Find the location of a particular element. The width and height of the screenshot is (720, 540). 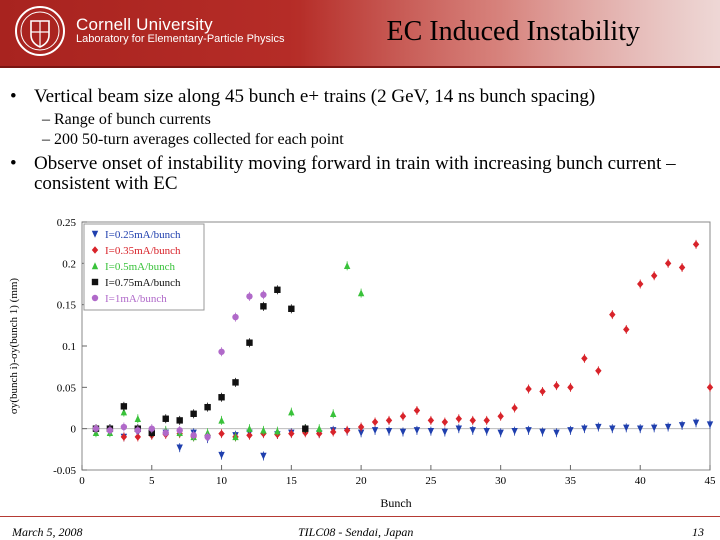

y-tick-label: 0.05 is located at coordinates (67, 388).